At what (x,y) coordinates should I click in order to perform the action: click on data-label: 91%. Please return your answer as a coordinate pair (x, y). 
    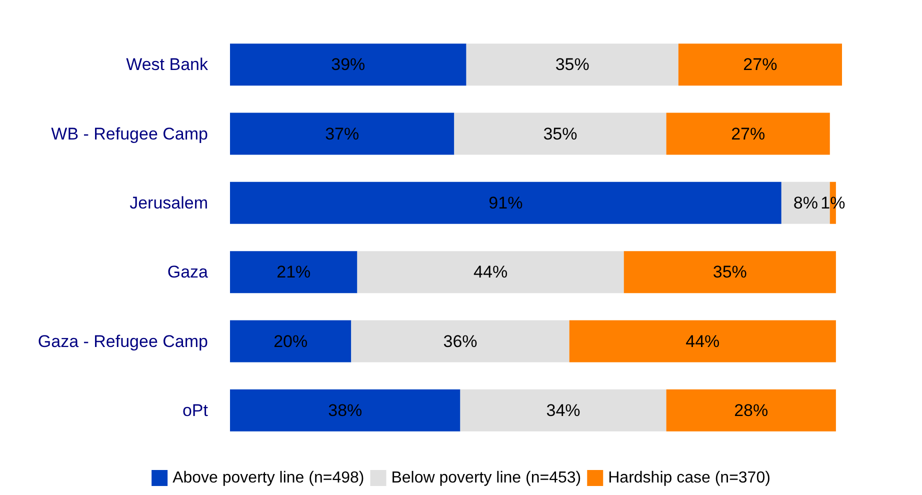
    Looking at the image, I should click on (505, 202).